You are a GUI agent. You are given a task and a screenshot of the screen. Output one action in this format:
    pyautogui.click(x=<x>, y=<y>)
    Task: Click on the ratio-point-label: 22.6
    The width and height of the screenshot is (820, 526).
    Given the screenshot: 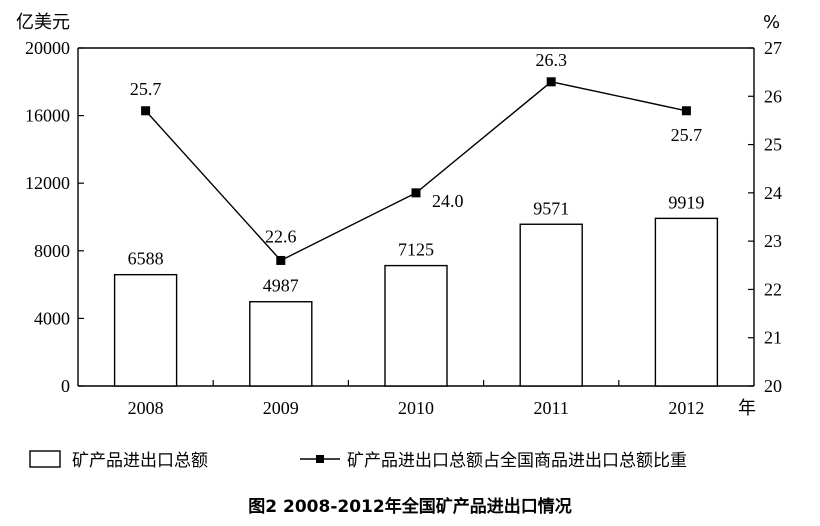 What is the action you would take?
    pyautogui.click(x=281, y=236)
    